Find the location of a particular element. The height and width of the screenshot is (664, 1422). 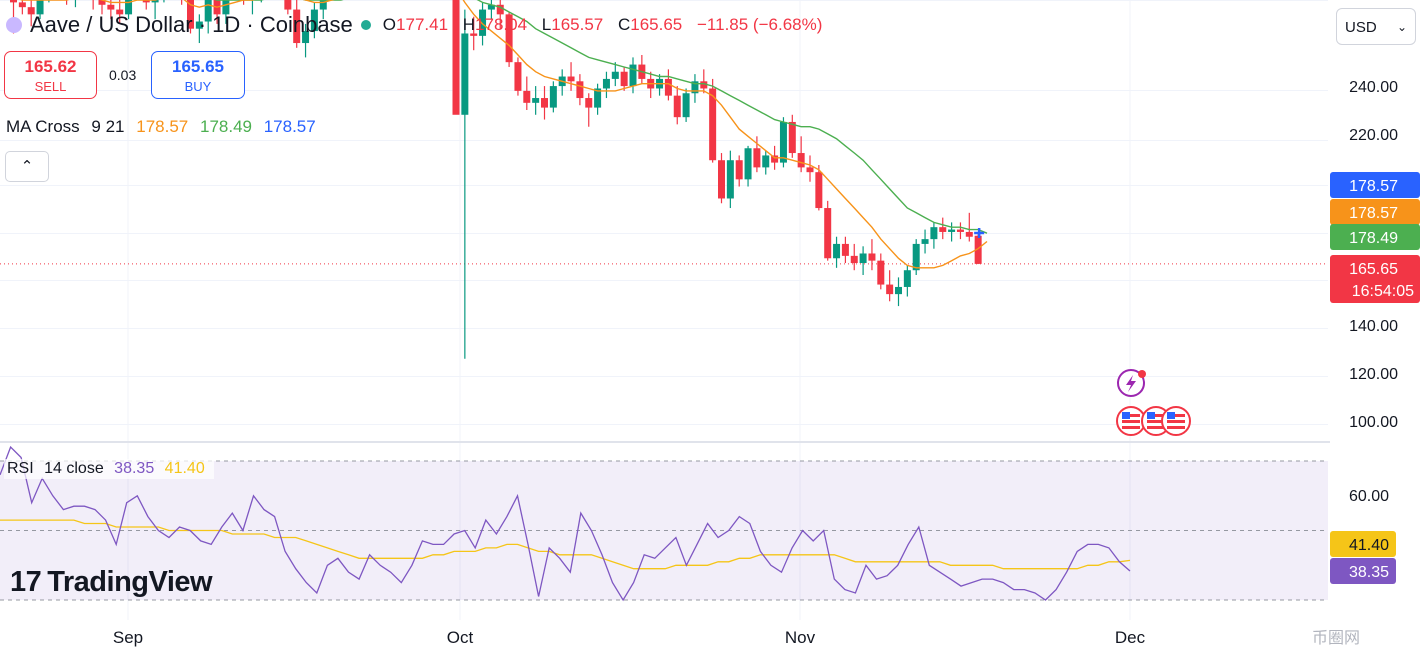

ma-cross-legend: MA Cross 9 21 178.57 178.49 178.57 is located at coordinates (164, 127).